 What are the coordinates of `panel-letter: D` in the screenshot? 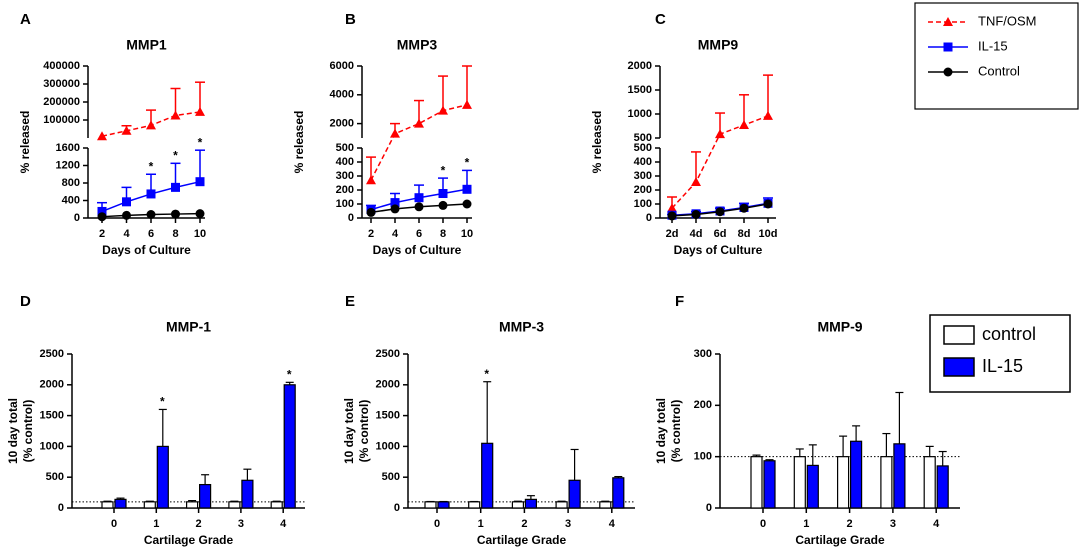 It's located at (25, 301).